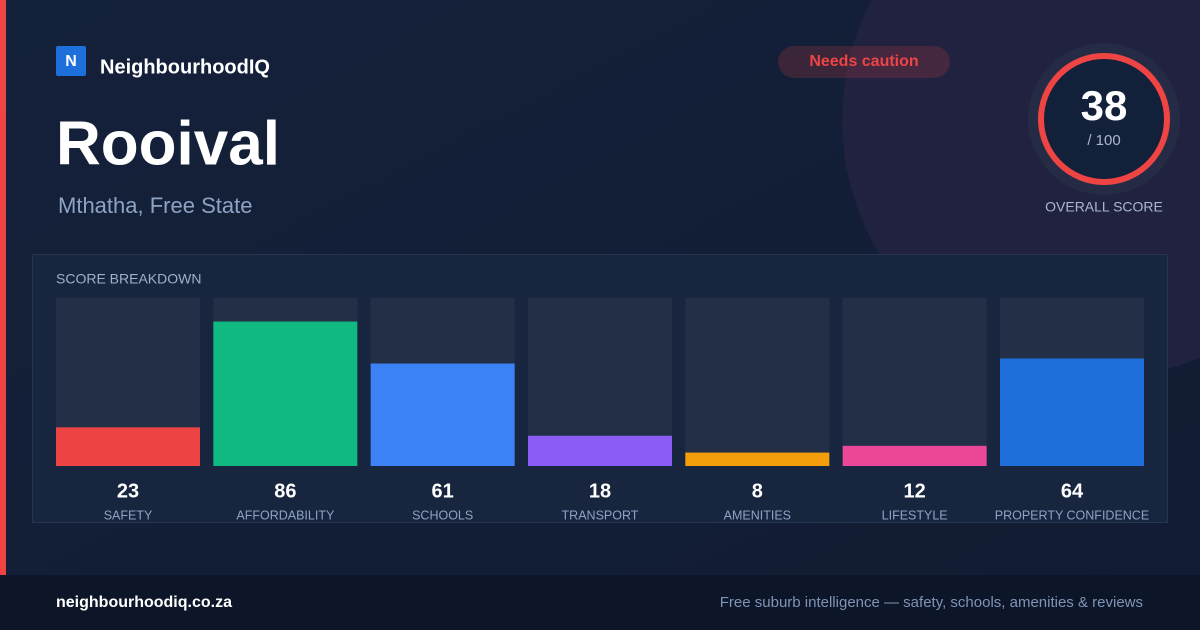 The image size is (1200, 630). What do you see at coordinates (442, 515) in the screenshot?
I see `category-label: SCHOOLS` at bounding box center [442, 515].